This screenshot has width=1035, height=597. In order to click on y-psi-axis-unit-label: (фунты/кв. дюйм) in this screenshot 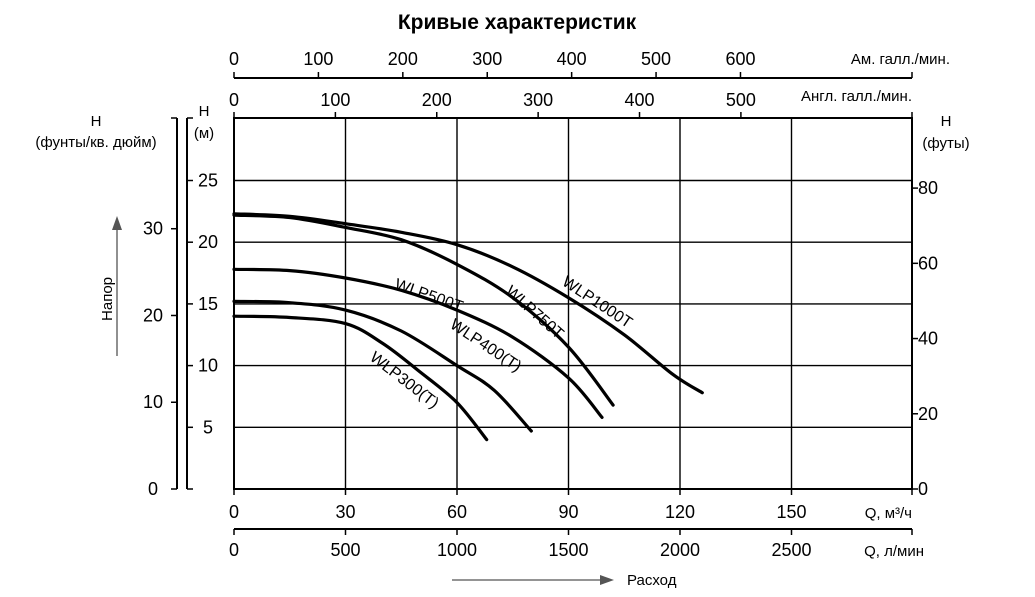, I will do `click(95, 142)`.